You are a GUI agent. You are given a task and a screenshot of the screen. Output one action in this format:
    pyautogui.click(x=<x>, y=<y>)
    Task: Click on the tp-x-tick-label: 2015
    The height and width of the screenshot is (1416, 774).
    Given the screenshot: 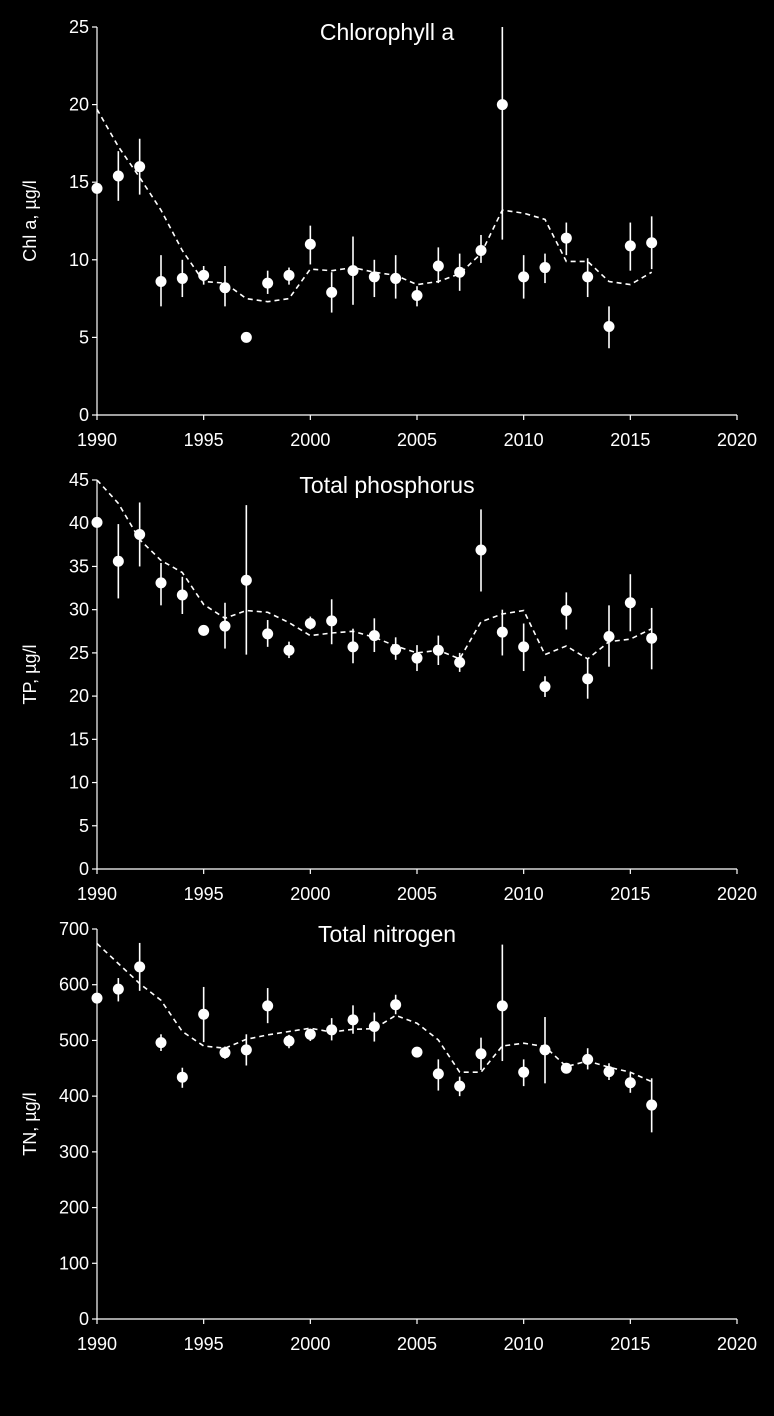 What is the action you would take?
    pyautogui.click(x=630, y=894)
    